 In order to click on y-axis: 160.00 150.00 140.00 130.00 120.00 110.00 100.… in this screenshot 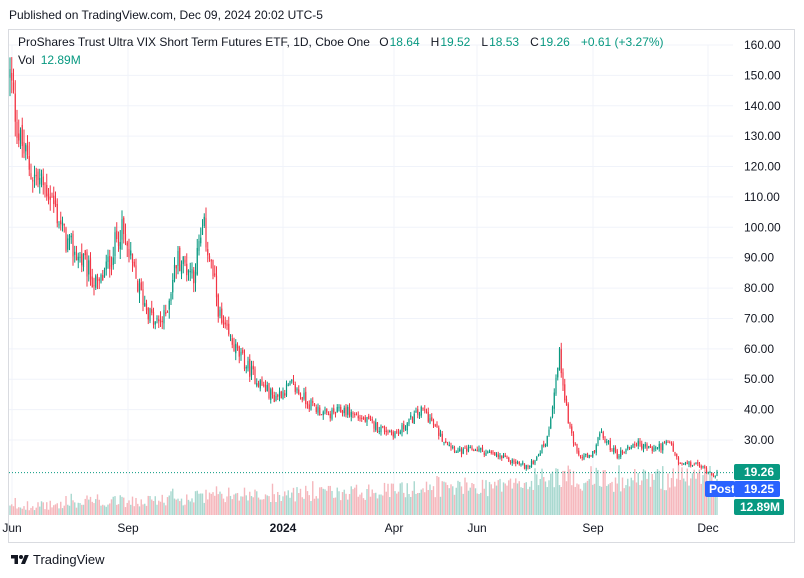, I will do `click(762, 242)`.